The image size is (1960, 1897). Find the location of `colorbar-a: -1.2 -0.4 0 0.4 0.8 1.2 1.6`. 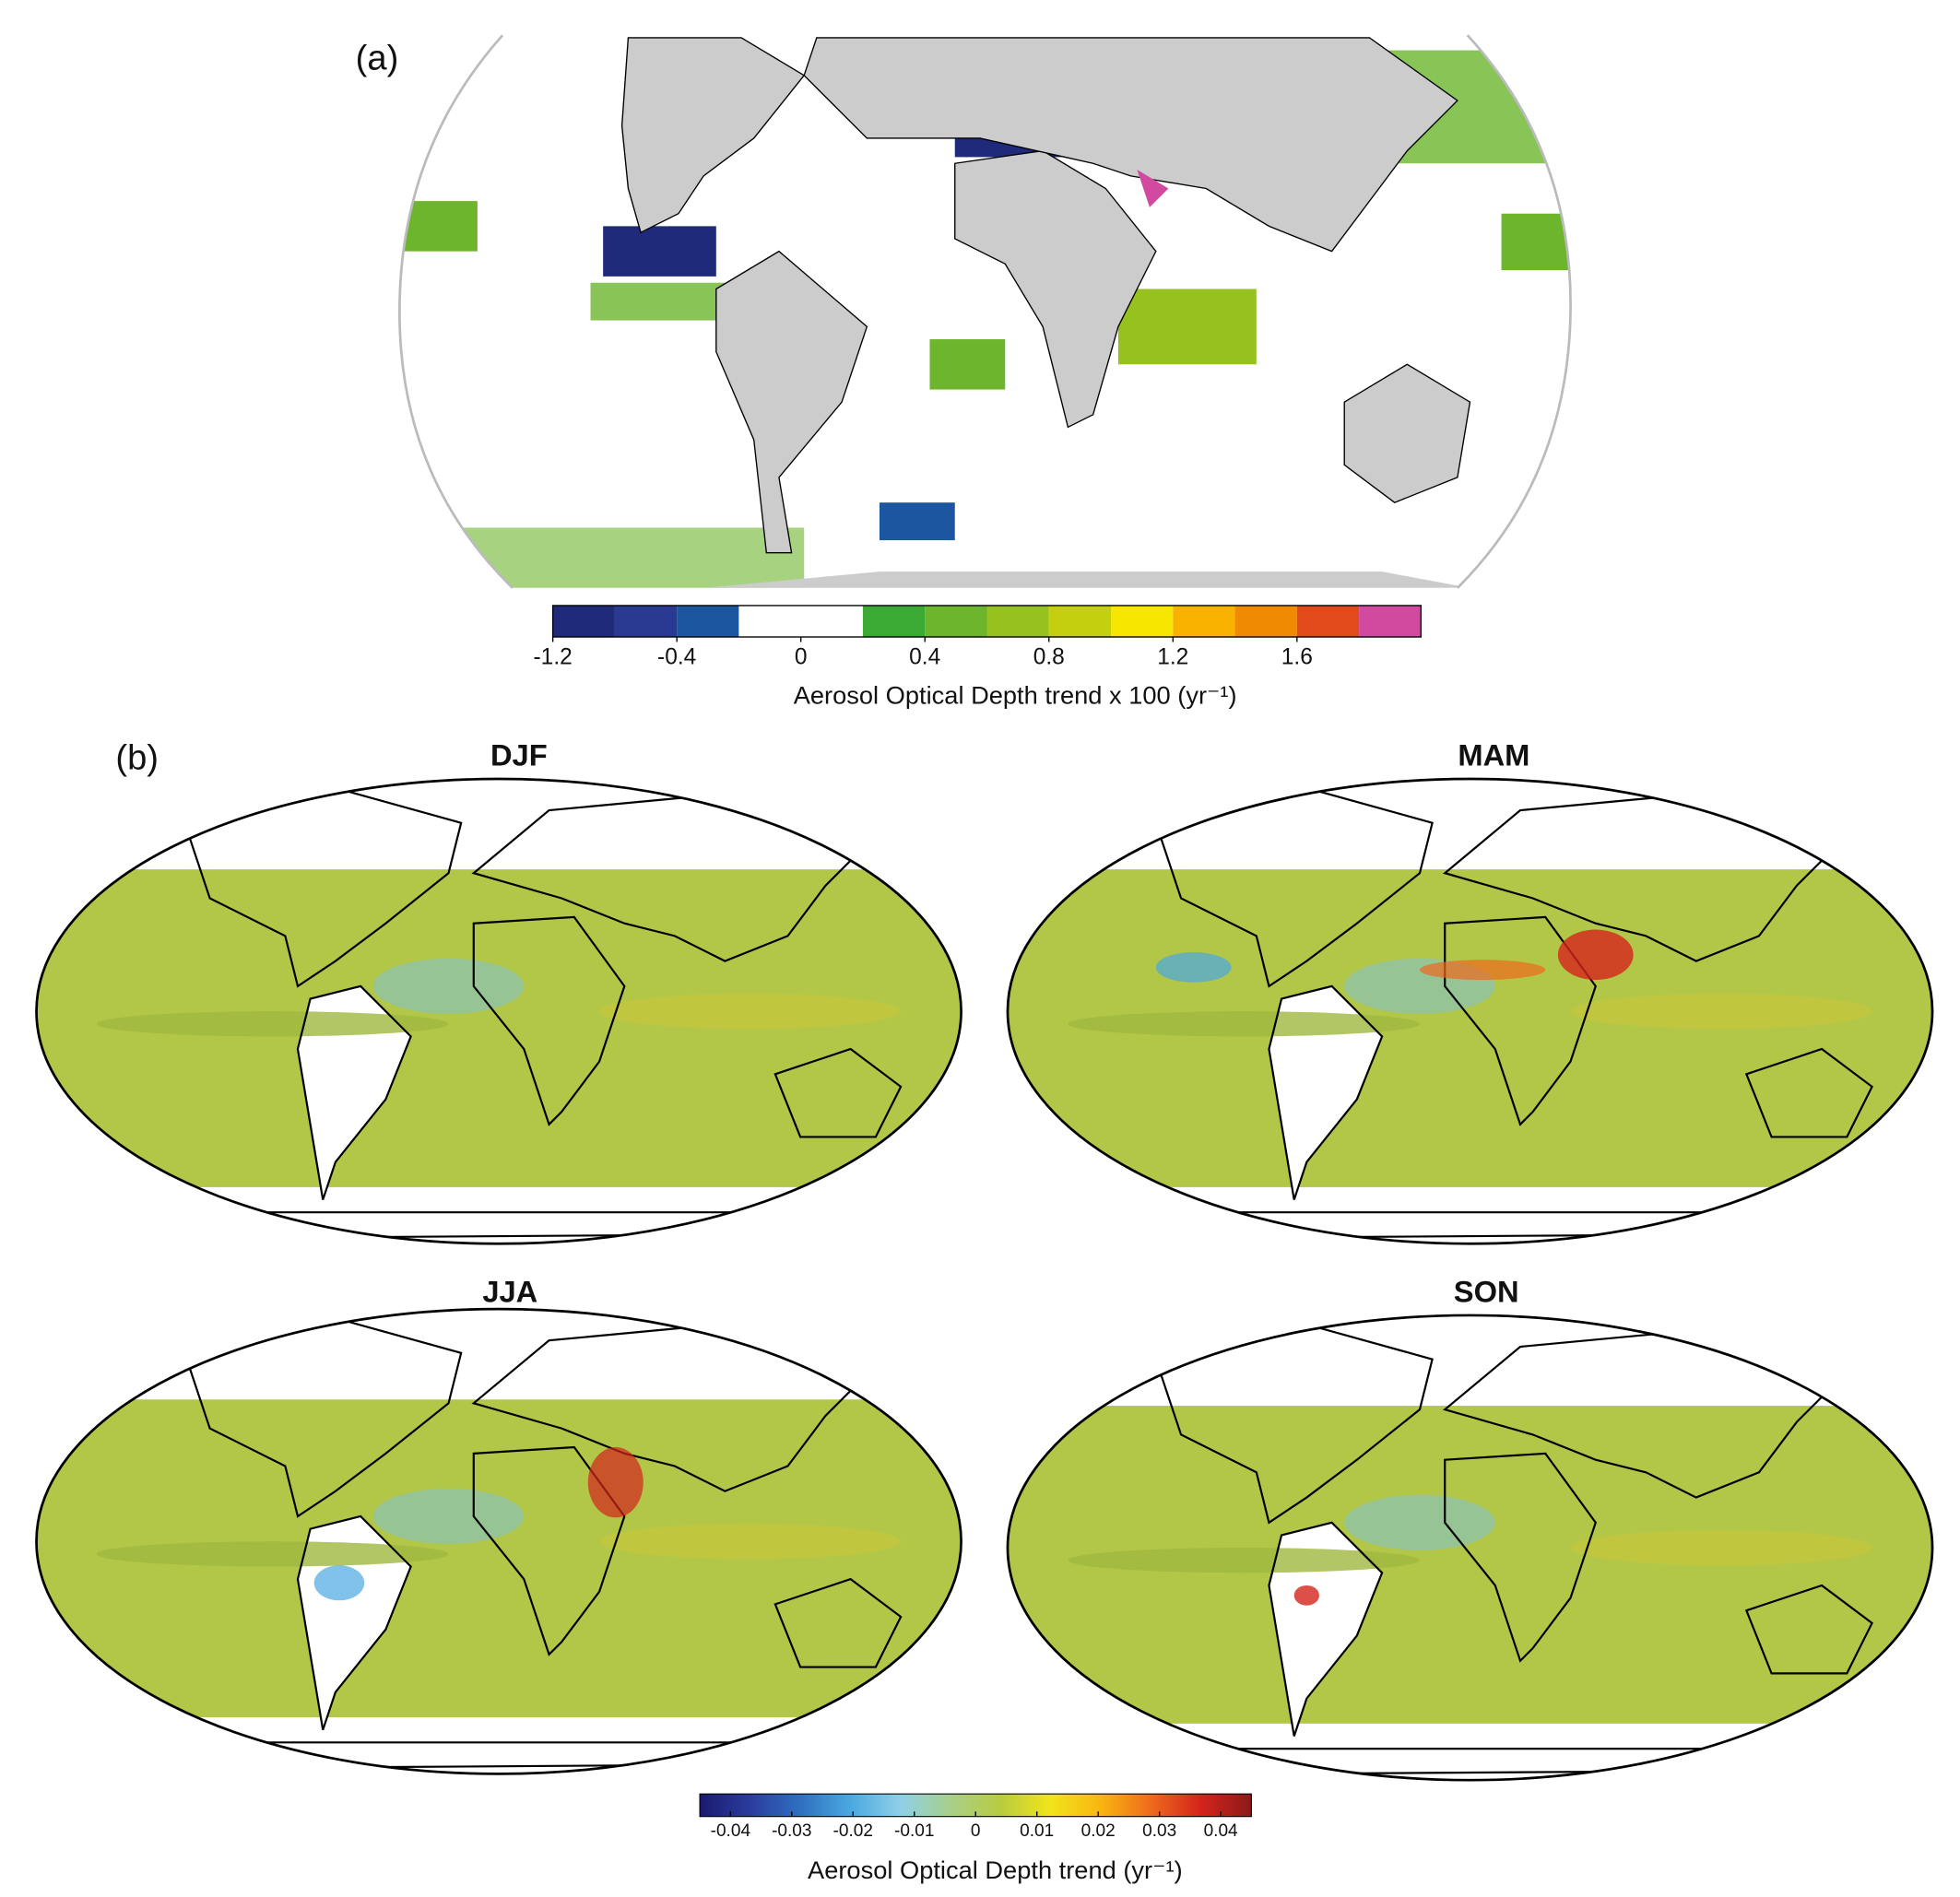

colorbar-a: -1.2 -0.4 0 0.4 0.8 1.2 1.6 is located at coordinates (978, 637).